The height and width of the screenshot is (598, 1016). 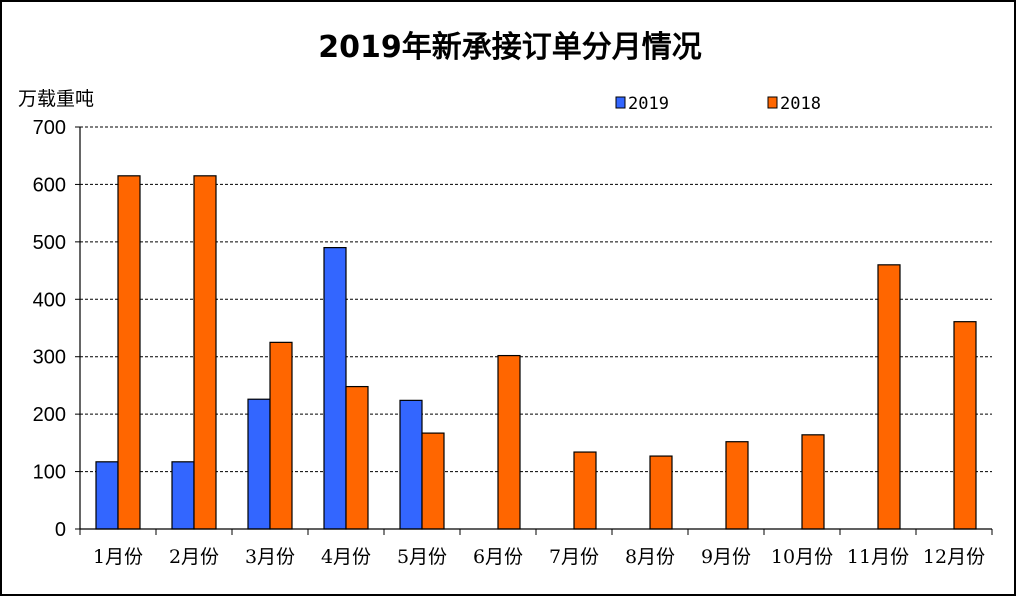 What do you see at coordinates (60, 530) in the screenshot?
I see `y-tick-label: 0` at bounding box center [60, 530].